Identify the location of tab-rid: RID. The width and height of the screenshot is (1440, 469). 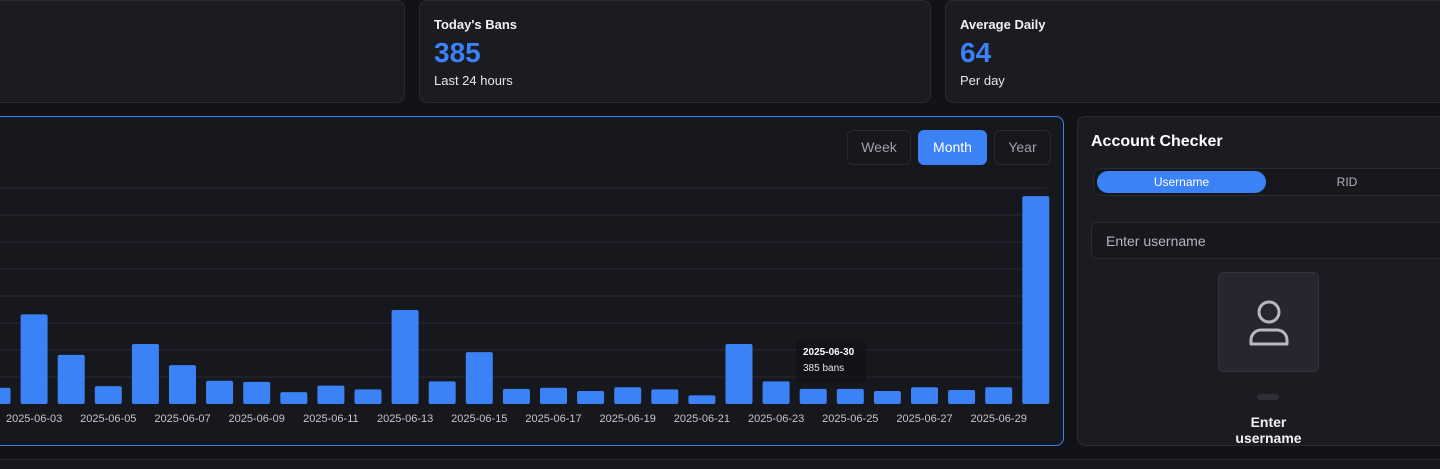
(1347, 182).